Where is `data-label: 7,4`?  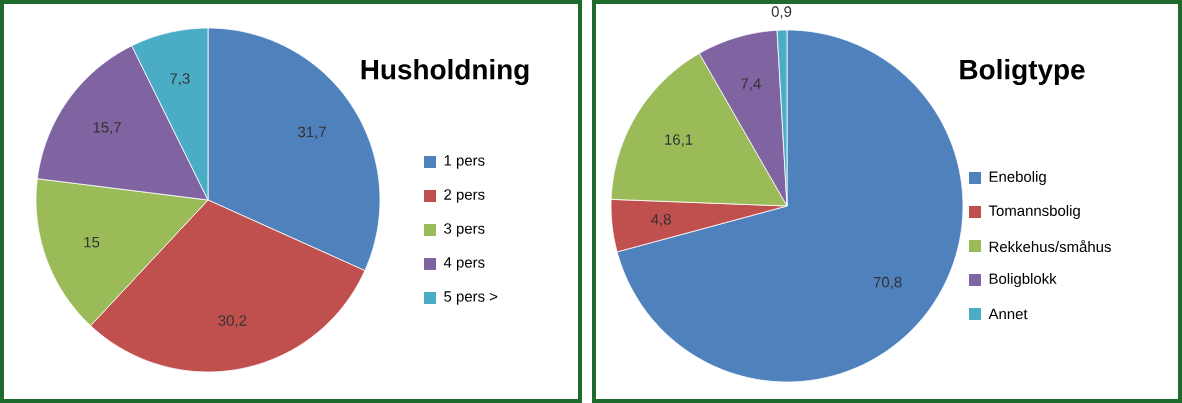
data-label: 7,4 is located at coordinates (751, 84).